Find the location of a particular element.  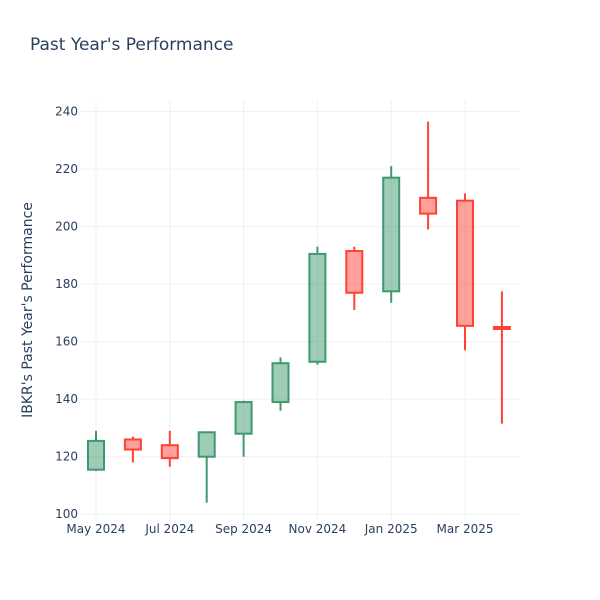

candle-may-2024 is located at coordinates (96, 451).